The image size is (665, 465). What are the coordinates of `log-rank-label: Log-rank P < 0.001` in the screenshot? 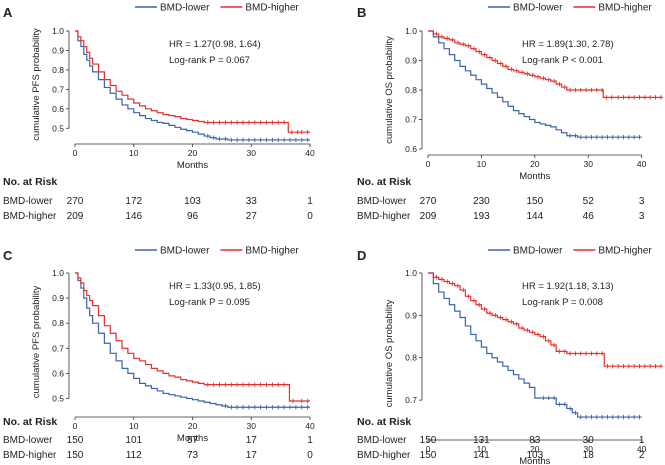 It's located at (562, 60).